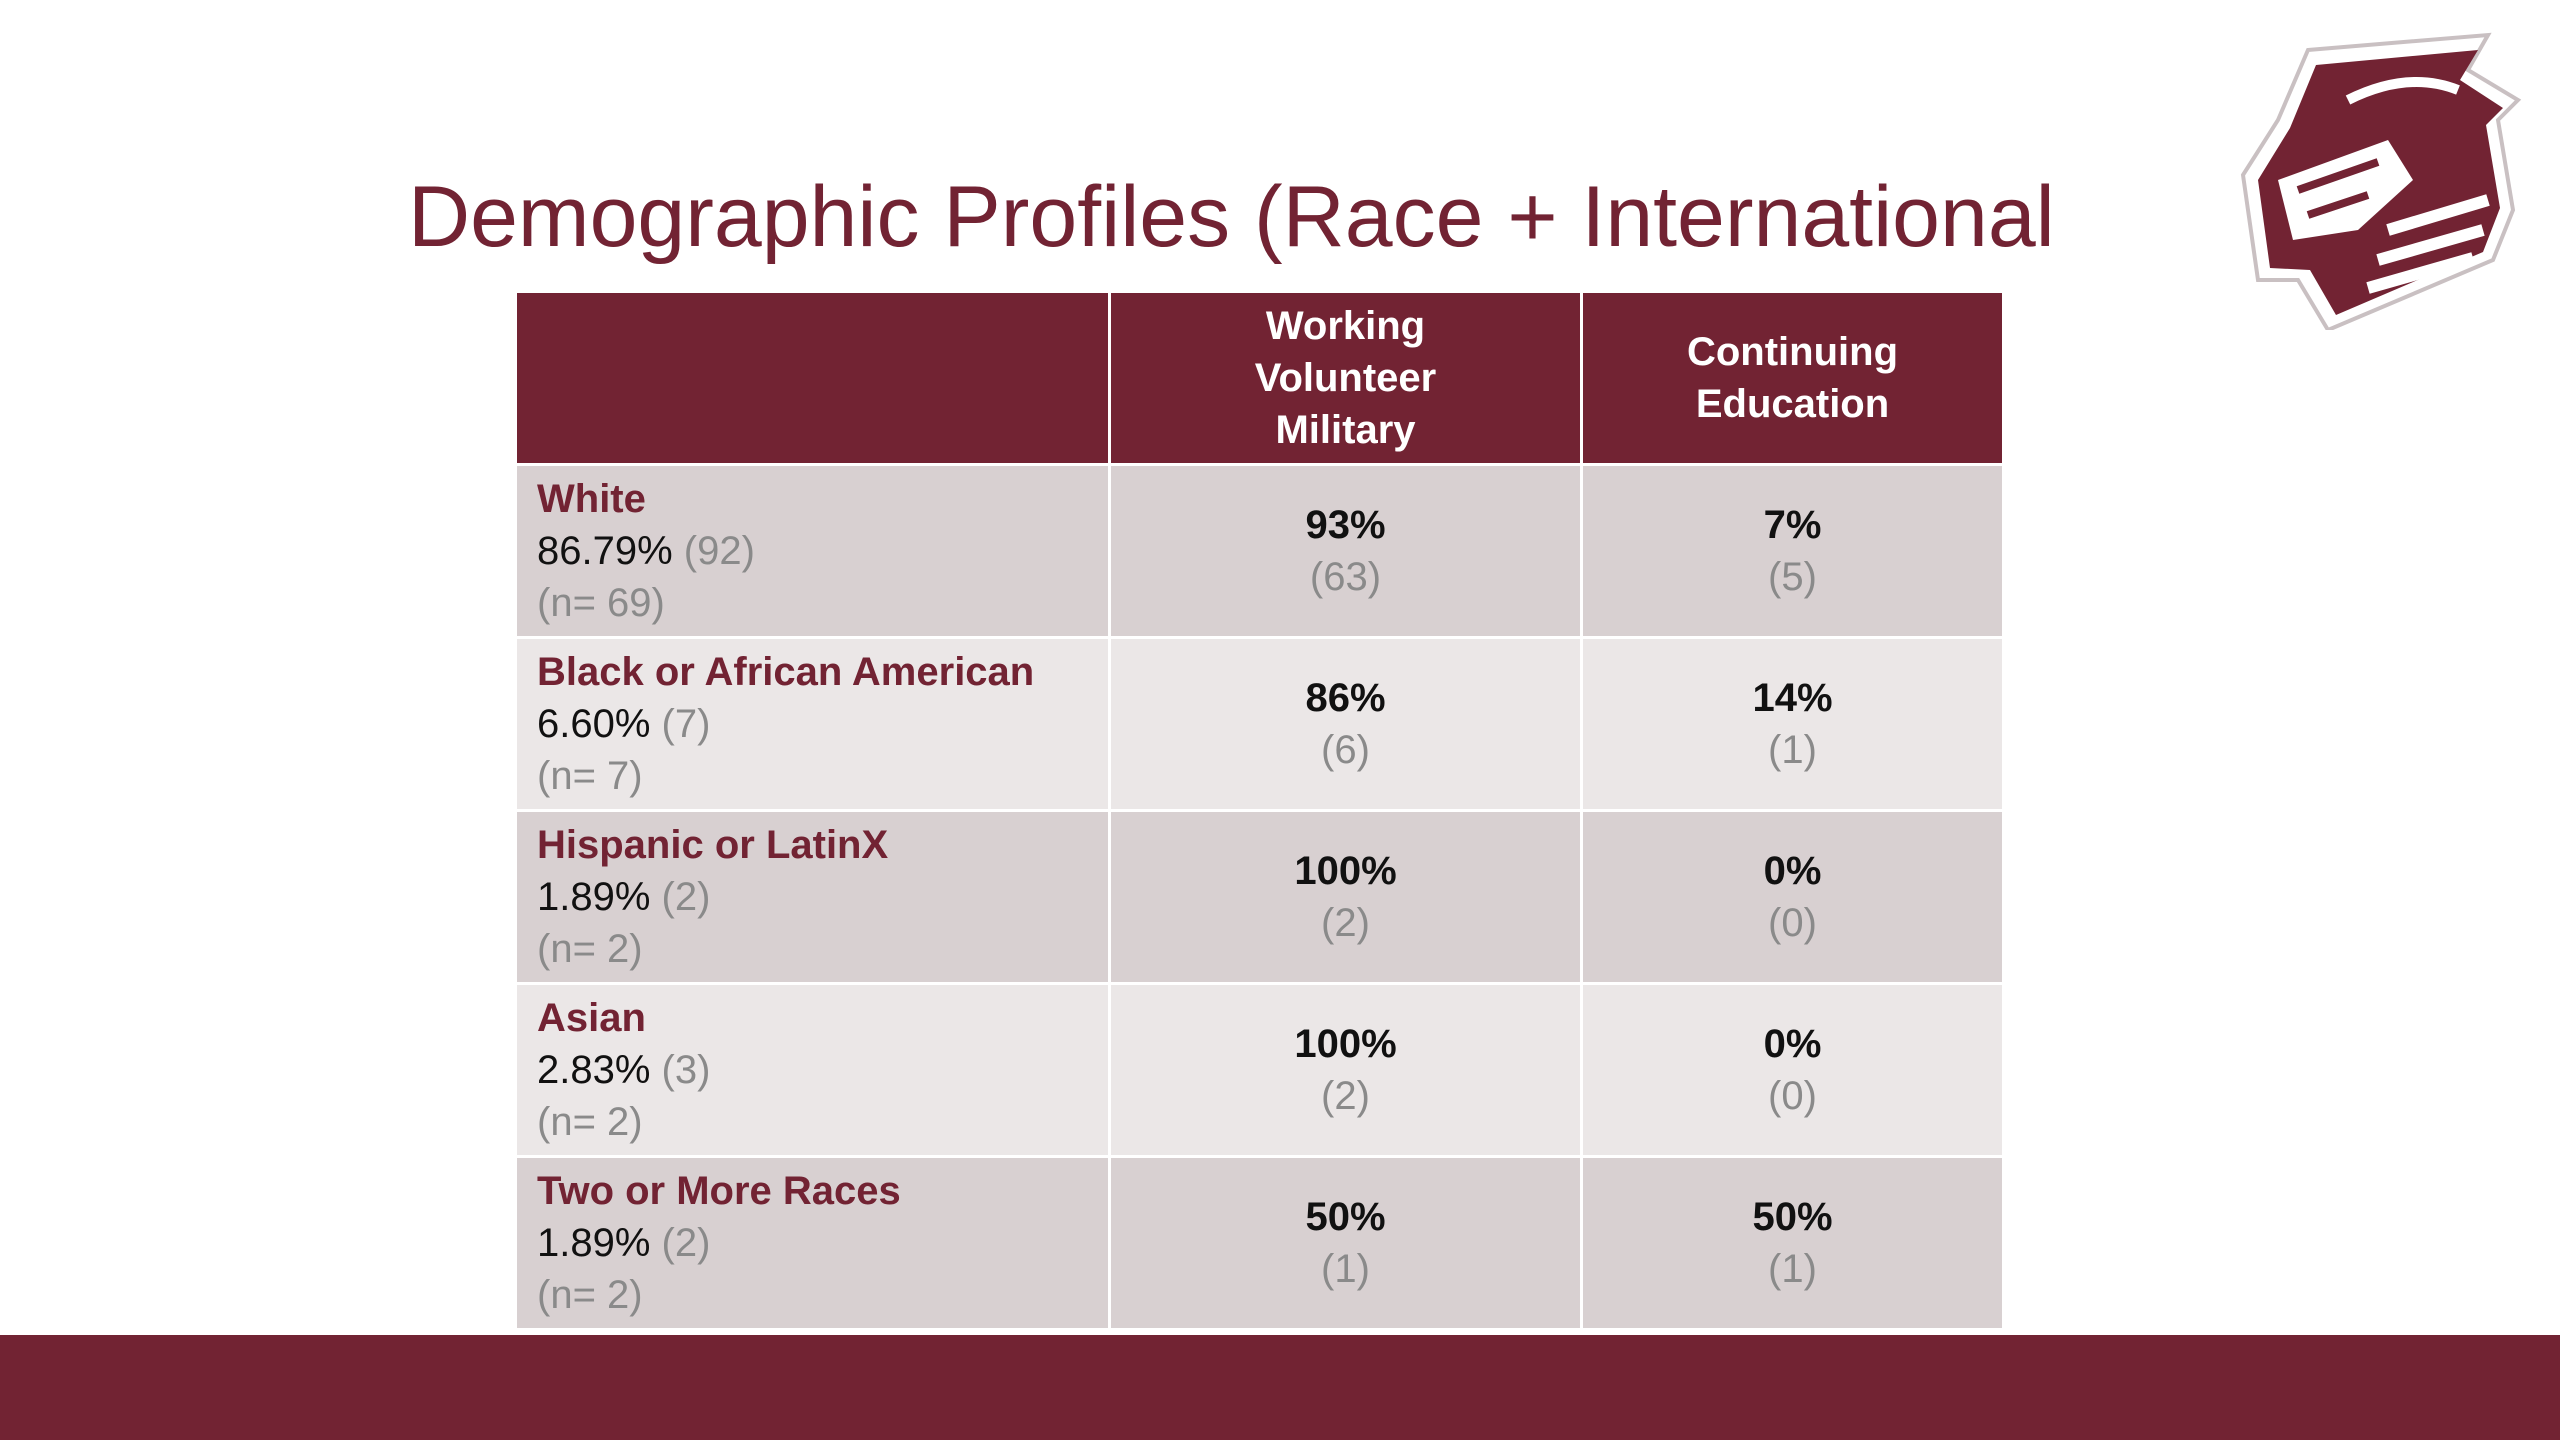  Describe the element at coordinates (1345, 750) in the screenshot. I see `cell-count: (6)` at that location.